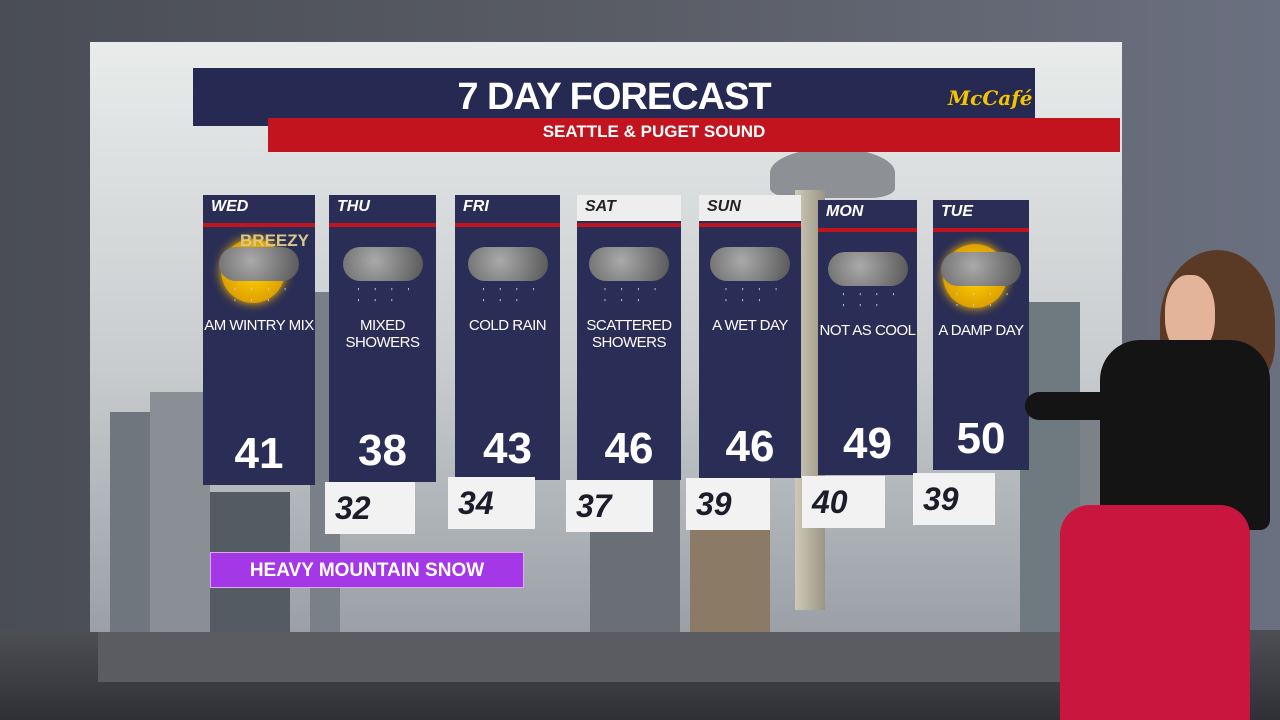 The height and width of the screenshot is (720, 1280). Describe the element at coordinates (370, 508) in the screenshot. I see `low-temp: 32` at that location.